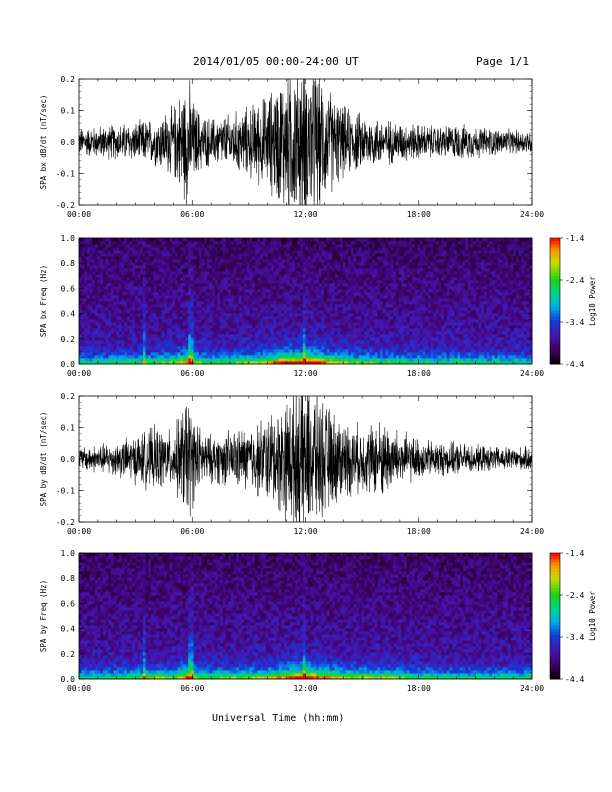 This screenshot has height=792, width=612. Describe the element at coordinates (43, 142) in the screenshot. I see `y-axis-label: SPA bx dB/dt (nT/sec)` at that location.